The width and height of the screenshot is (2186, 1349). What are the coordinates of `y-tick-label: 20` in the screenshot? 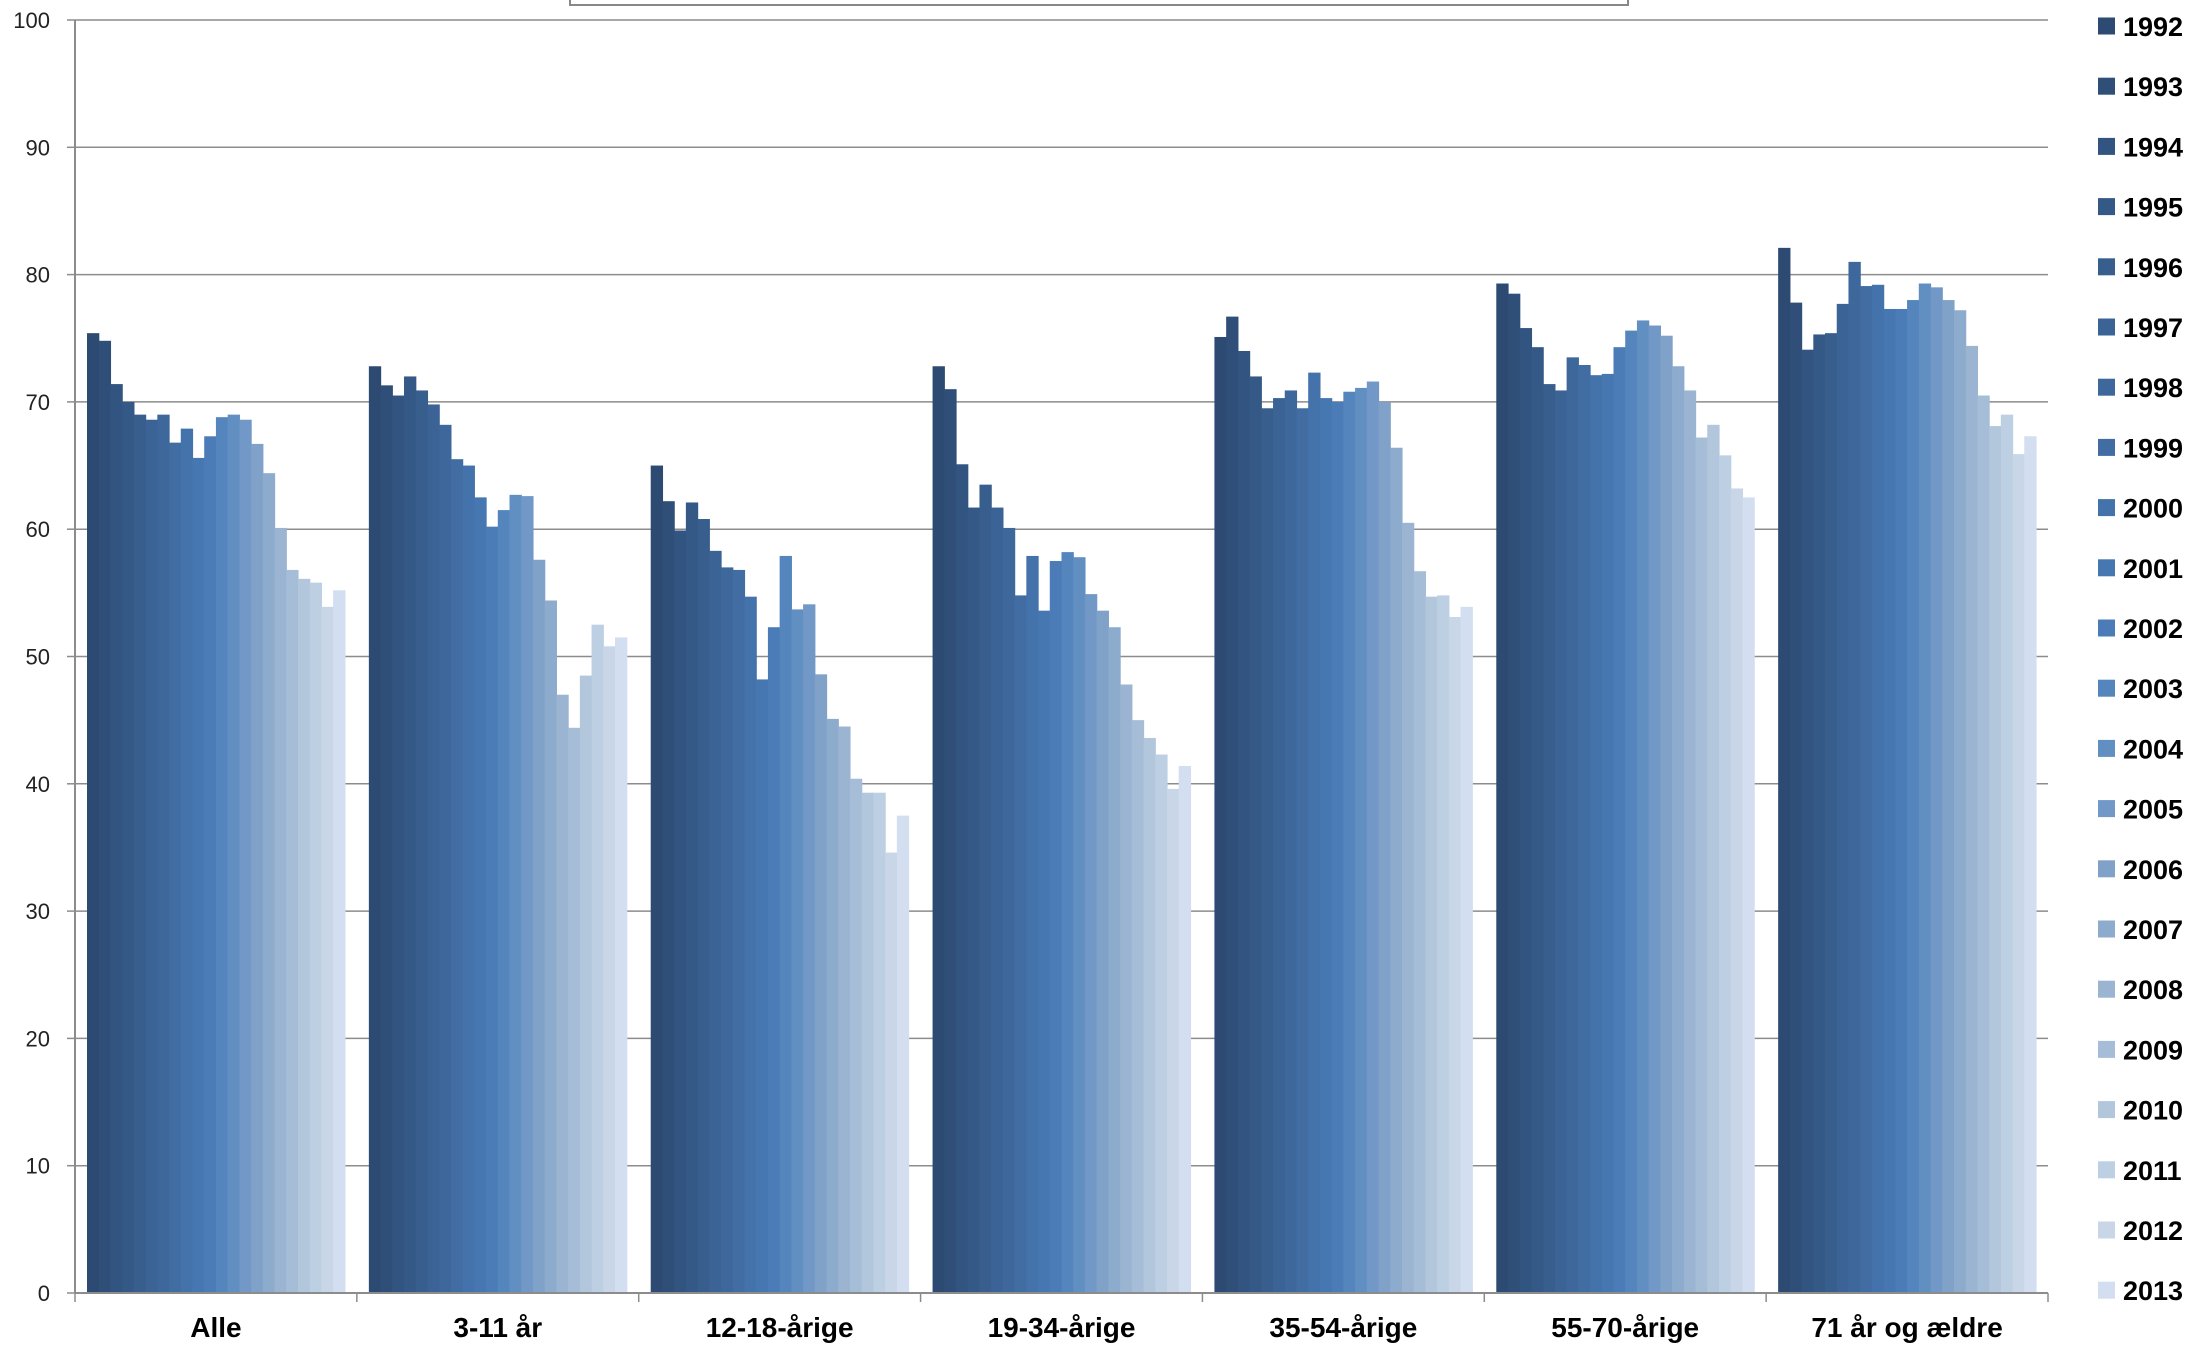 It's located at (38, 1038).